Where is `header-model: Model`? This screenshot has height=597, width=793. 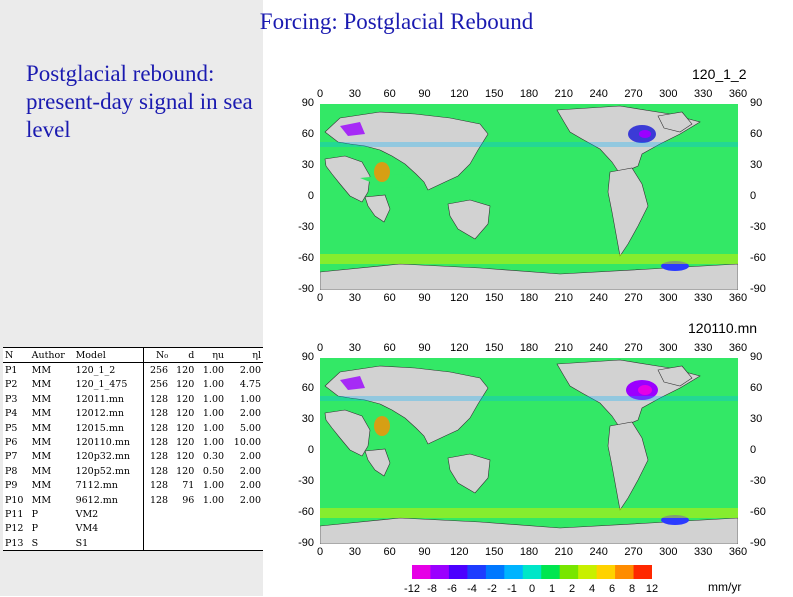
header-model: Model is located at coordinates (90, 355).